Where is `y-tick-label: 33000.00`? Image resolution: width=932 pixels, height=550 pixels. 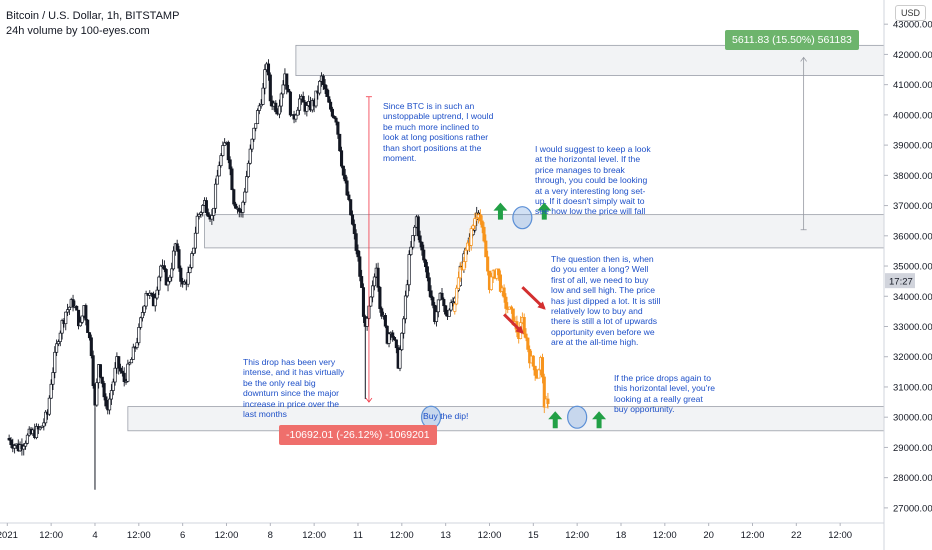
y-tick-label: 33000.00 is located at coordinates (912, 327).